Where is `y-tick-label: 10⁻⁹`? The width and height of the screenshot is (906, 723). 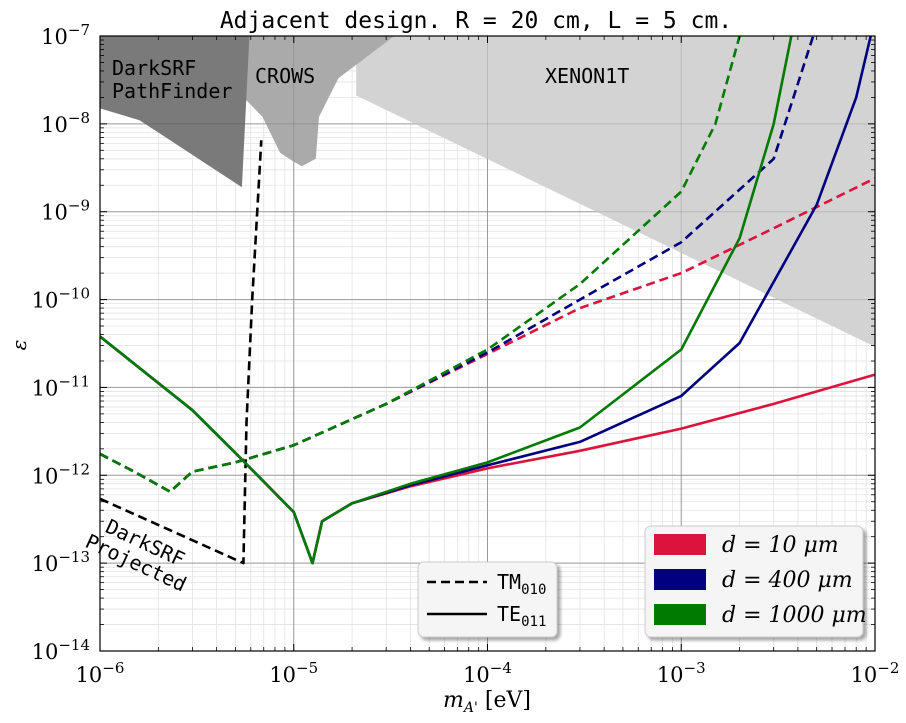
y-tick-label: 10⁻⁹ is located at coordinates (65, 211).